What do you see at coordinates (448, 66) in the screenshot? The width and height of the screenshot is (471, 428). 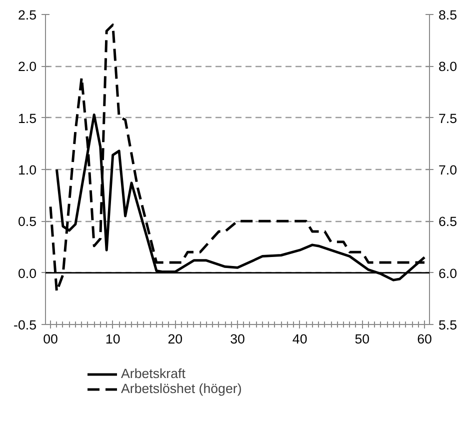 I see `y2-tick-label: 8.0` at bounding box center [448, 66].